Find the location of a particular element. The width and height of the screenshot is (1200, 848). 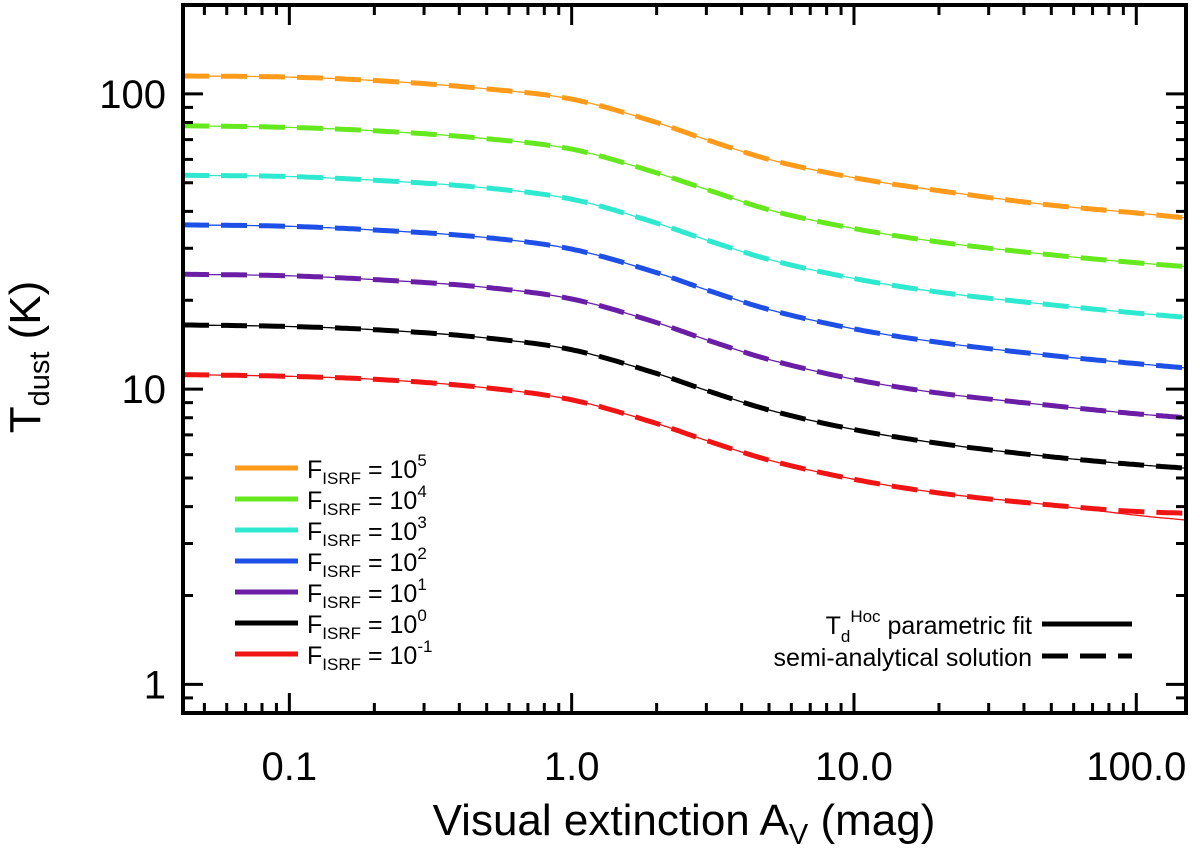

series-3-semi-analytical-line is located at coordinates (684, 296).